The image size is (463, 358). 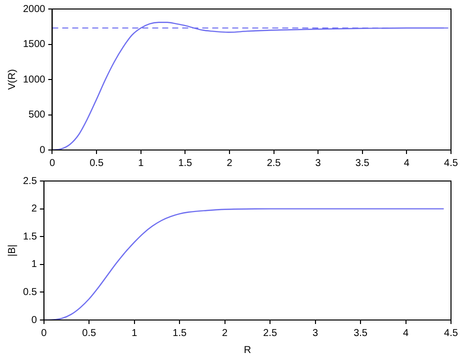 What do you see at coordinates (248, 350) in the screenshot?
I see `x-axis-title: R` at bounding box center [248, 350].